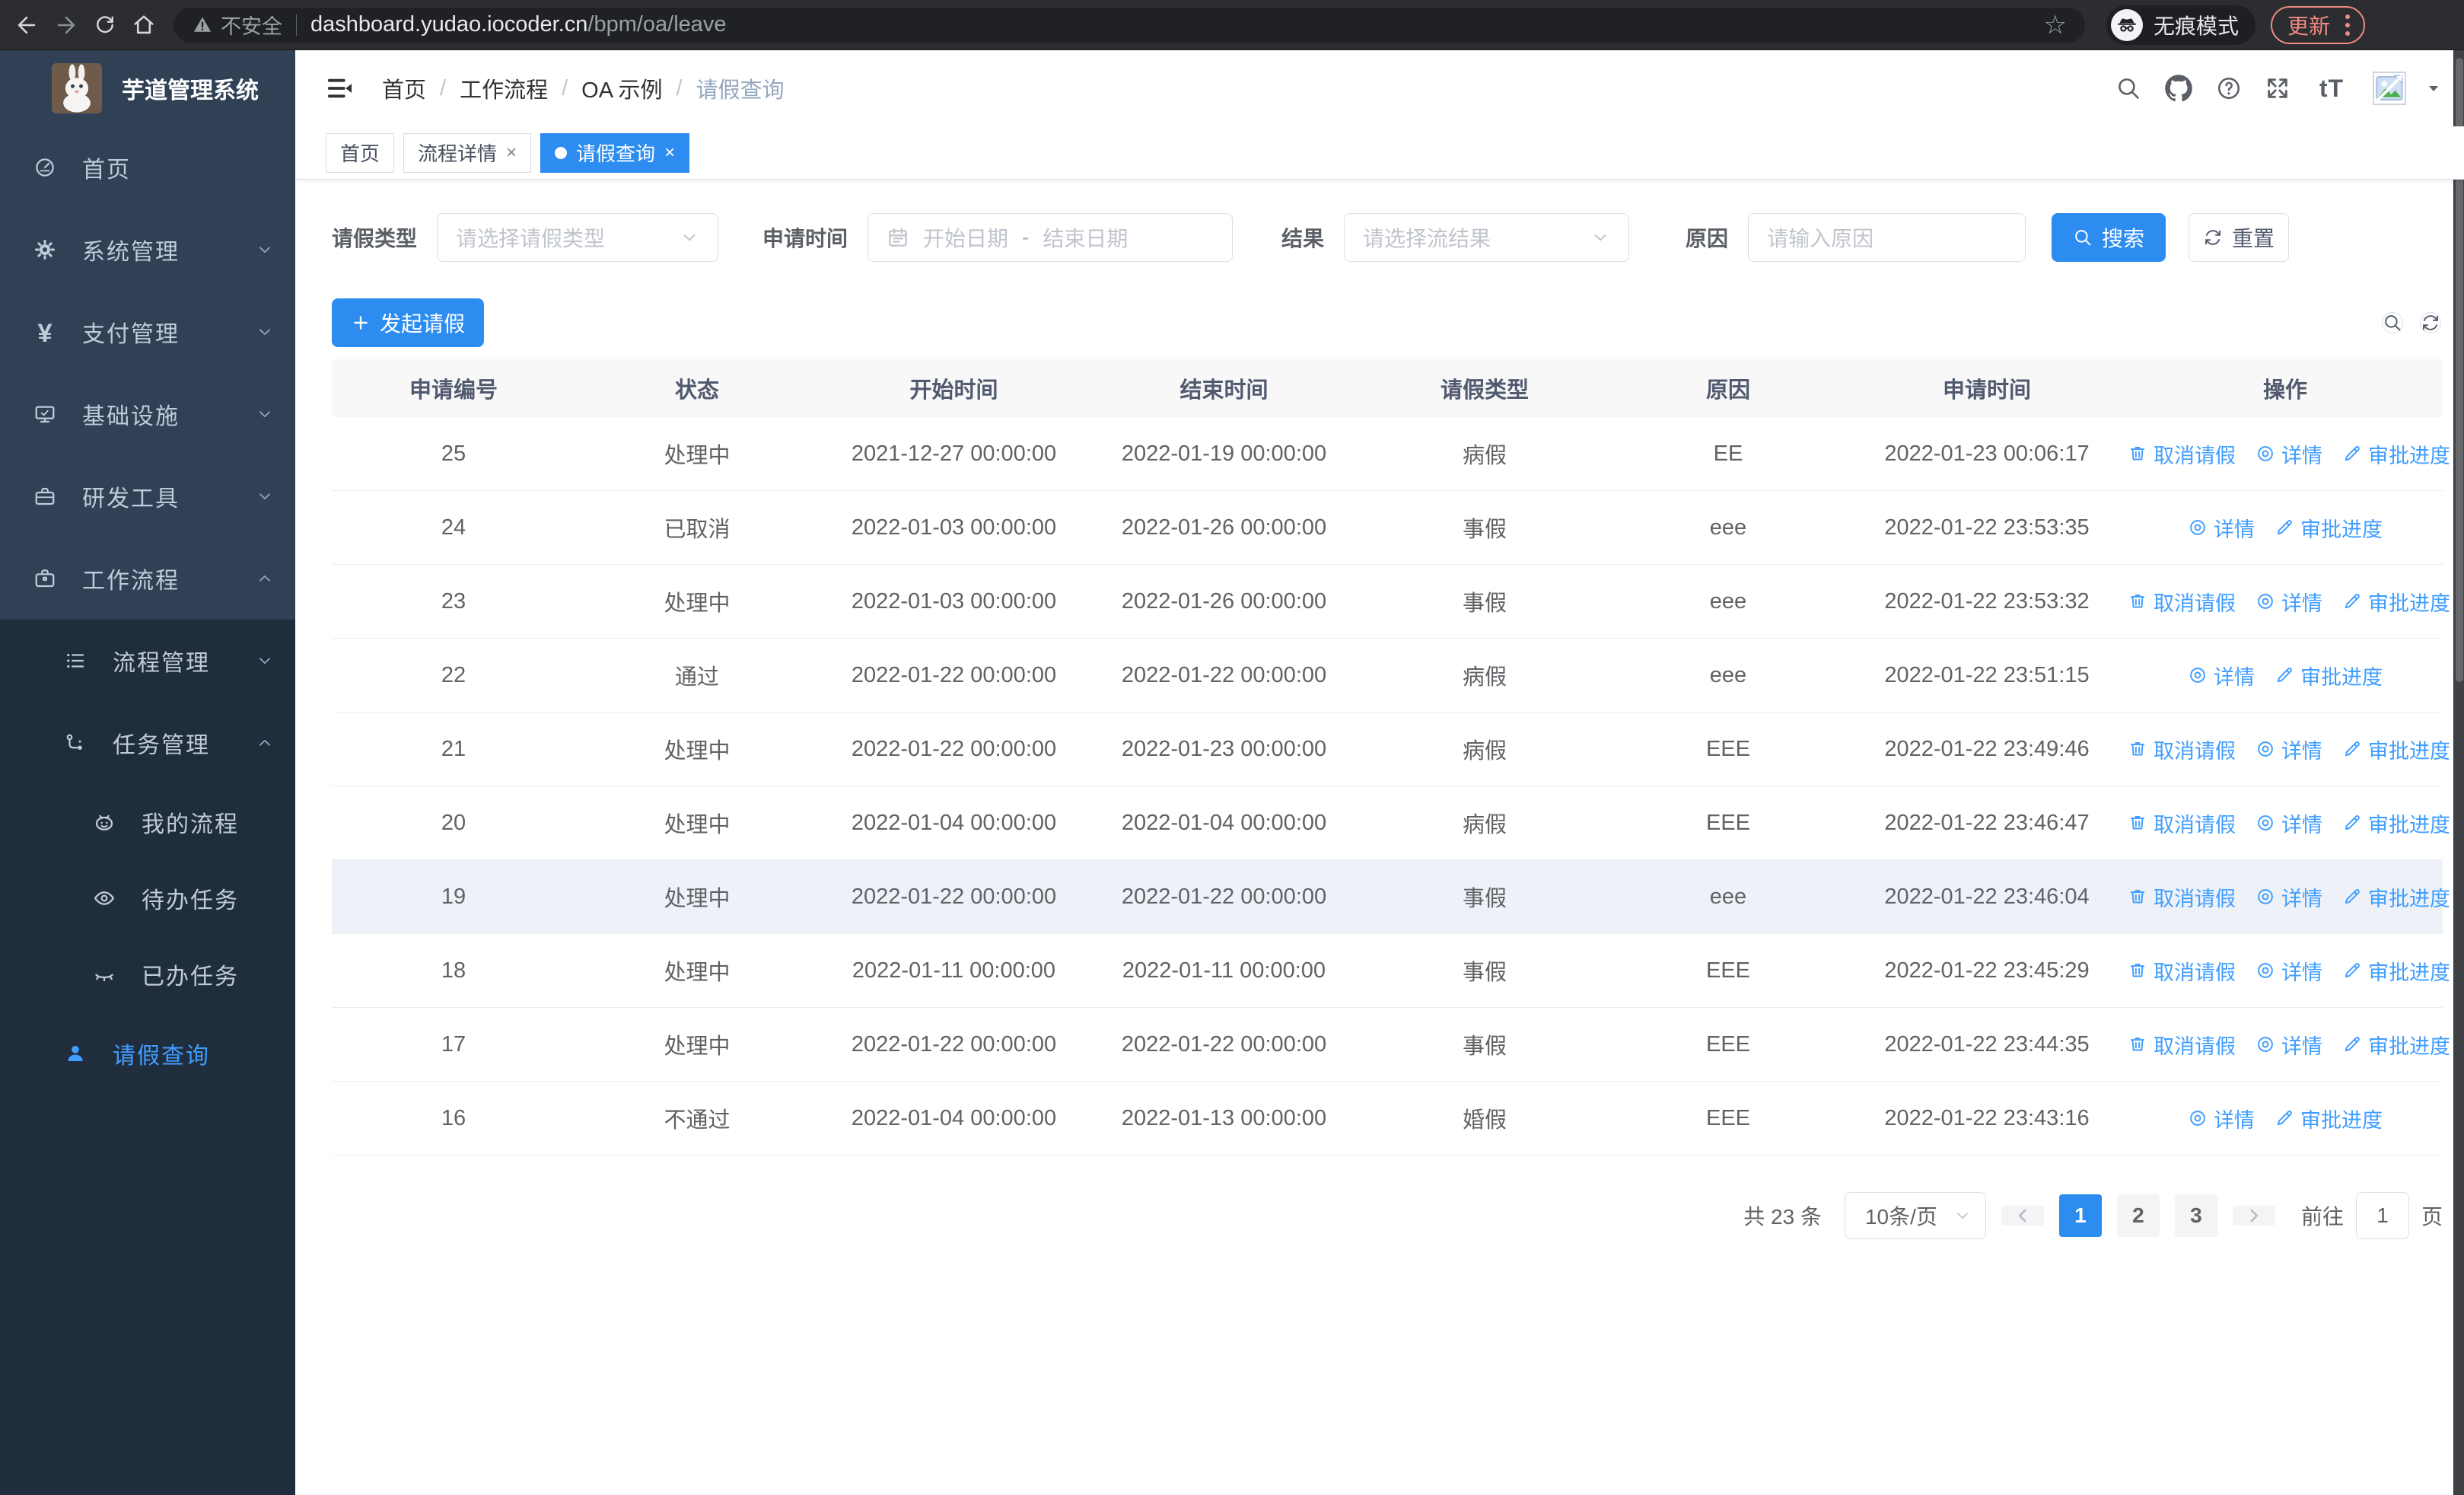 Image resolution: width=2464 pixels, height=1495 pixels. Describe the element at coordinates (2332, 88) in the screenshot. I see `font-size-icon: tT` at that location.